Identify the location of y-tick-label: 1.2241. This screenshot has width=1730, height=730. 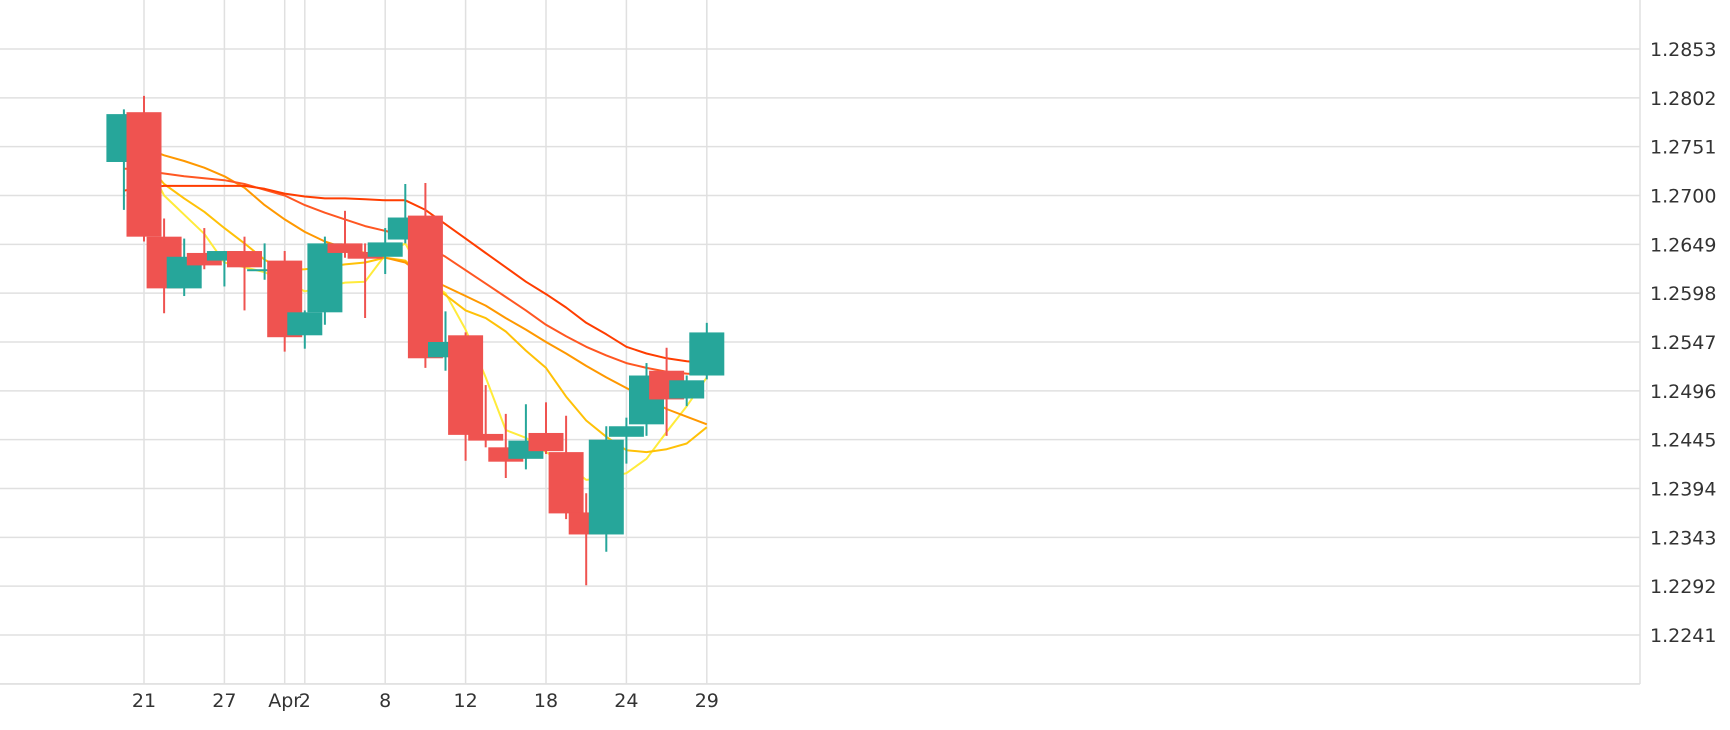
(1683, 636).